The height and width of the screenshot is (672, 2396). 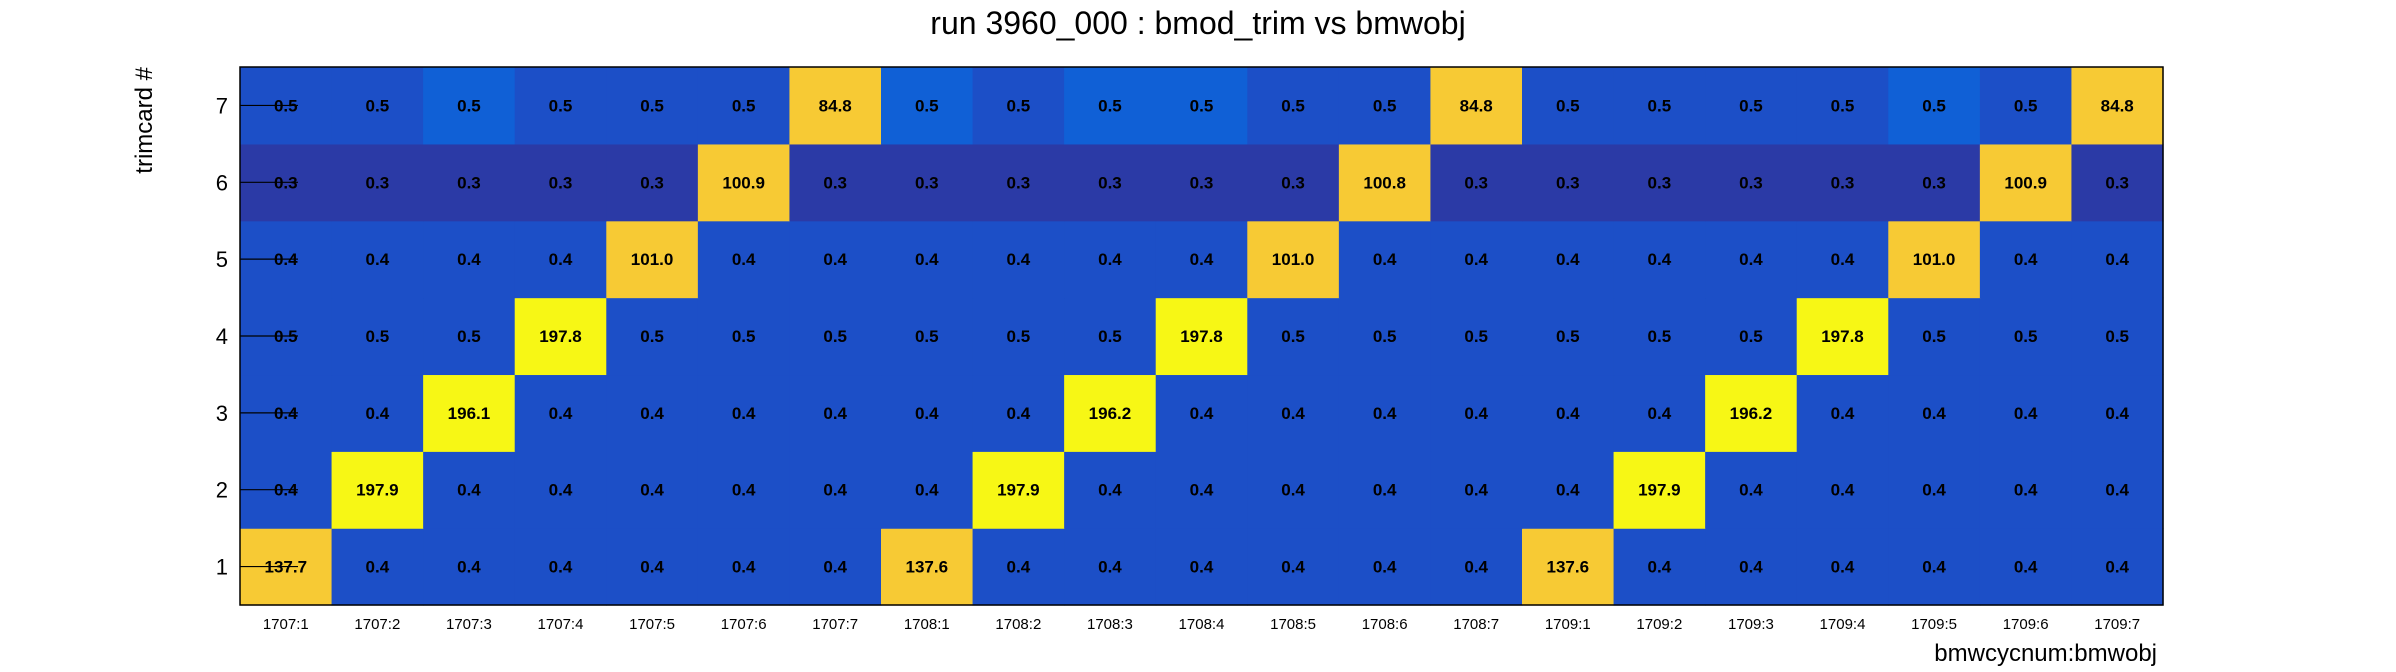 What do you see at coordinates (1934, 624) in the screenshot?
I see `x-tick-label: 1709:5` at bounding box center [1934, 624].